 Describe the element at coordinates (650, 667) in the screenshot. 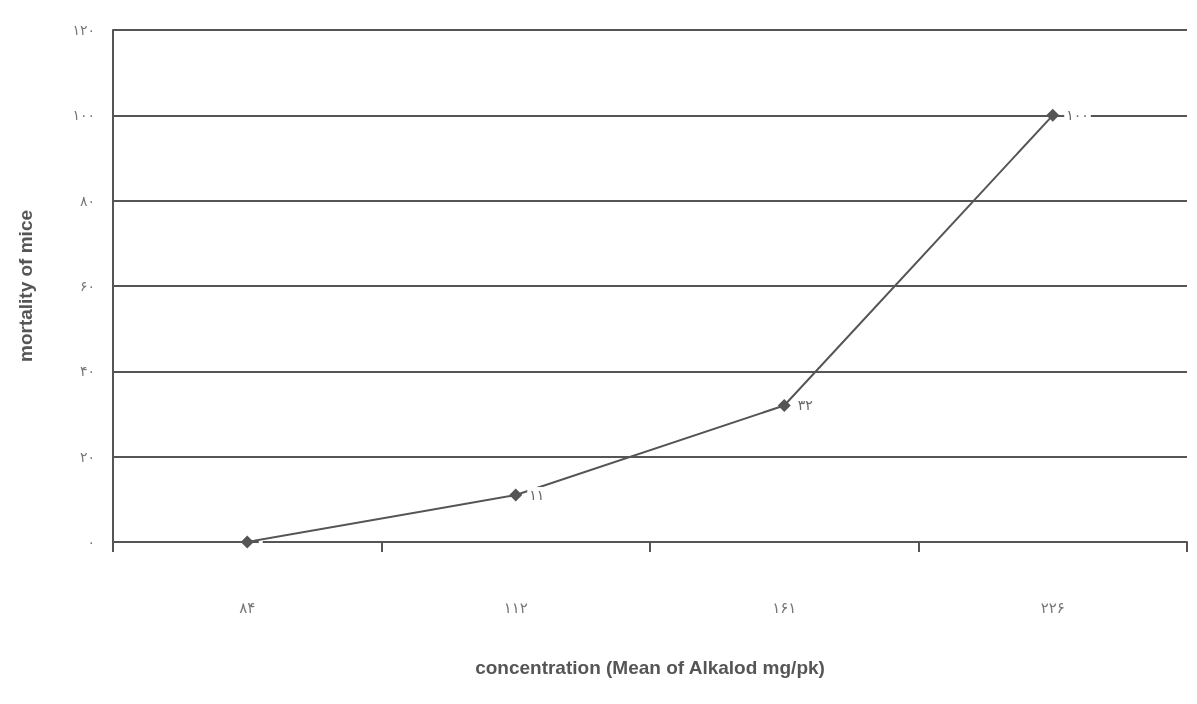

I see `x-axis-title: concentration (Mean of Alkalod mg/pk)` at that location.